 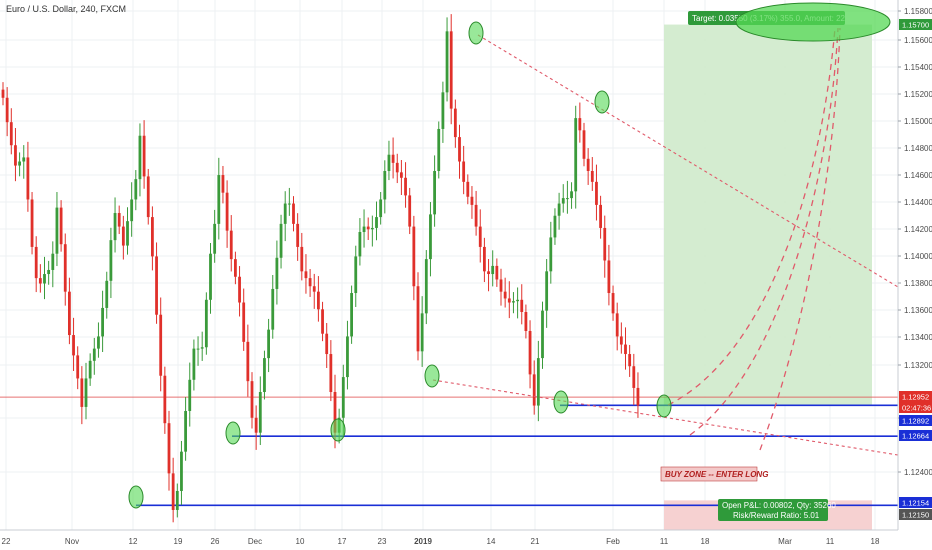 I want to click on y-tick-label-10: 1.13800, so click(x=918, y=283).